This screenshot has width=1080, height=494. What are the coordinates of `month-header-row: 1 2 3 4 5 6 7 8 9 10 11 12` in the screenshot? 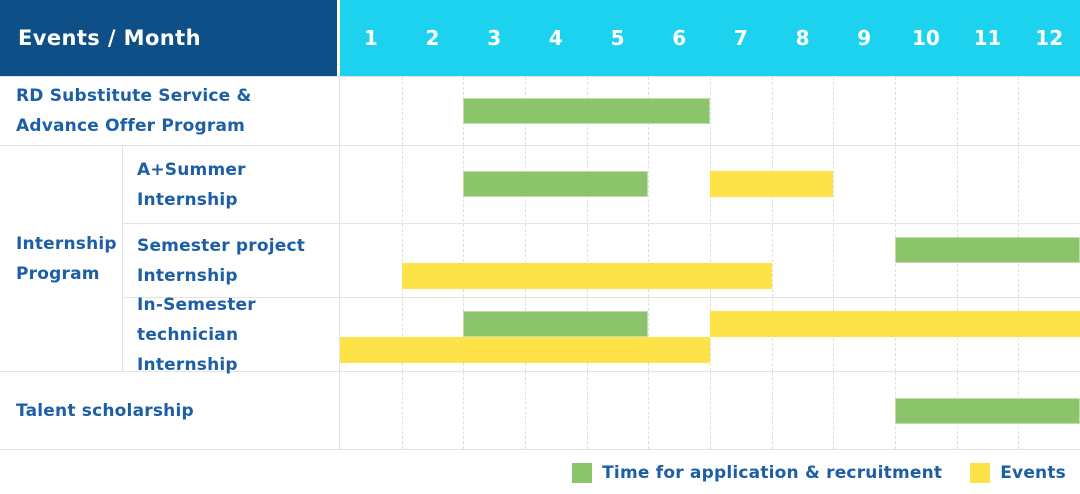 It's located at (710, 38).